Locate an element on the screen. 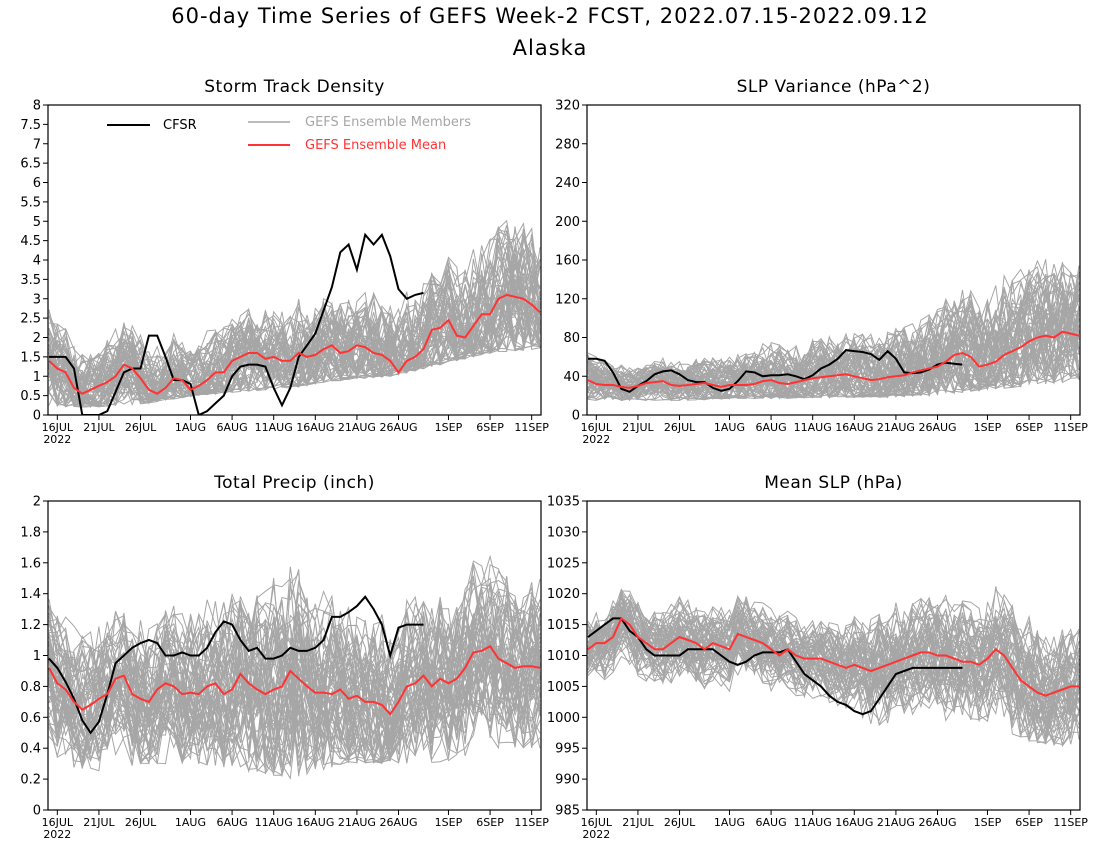 This screenshot has width=1100, height=850. panel-title: SLP Variance (hPa^2) is located at coordinates (834, 87).